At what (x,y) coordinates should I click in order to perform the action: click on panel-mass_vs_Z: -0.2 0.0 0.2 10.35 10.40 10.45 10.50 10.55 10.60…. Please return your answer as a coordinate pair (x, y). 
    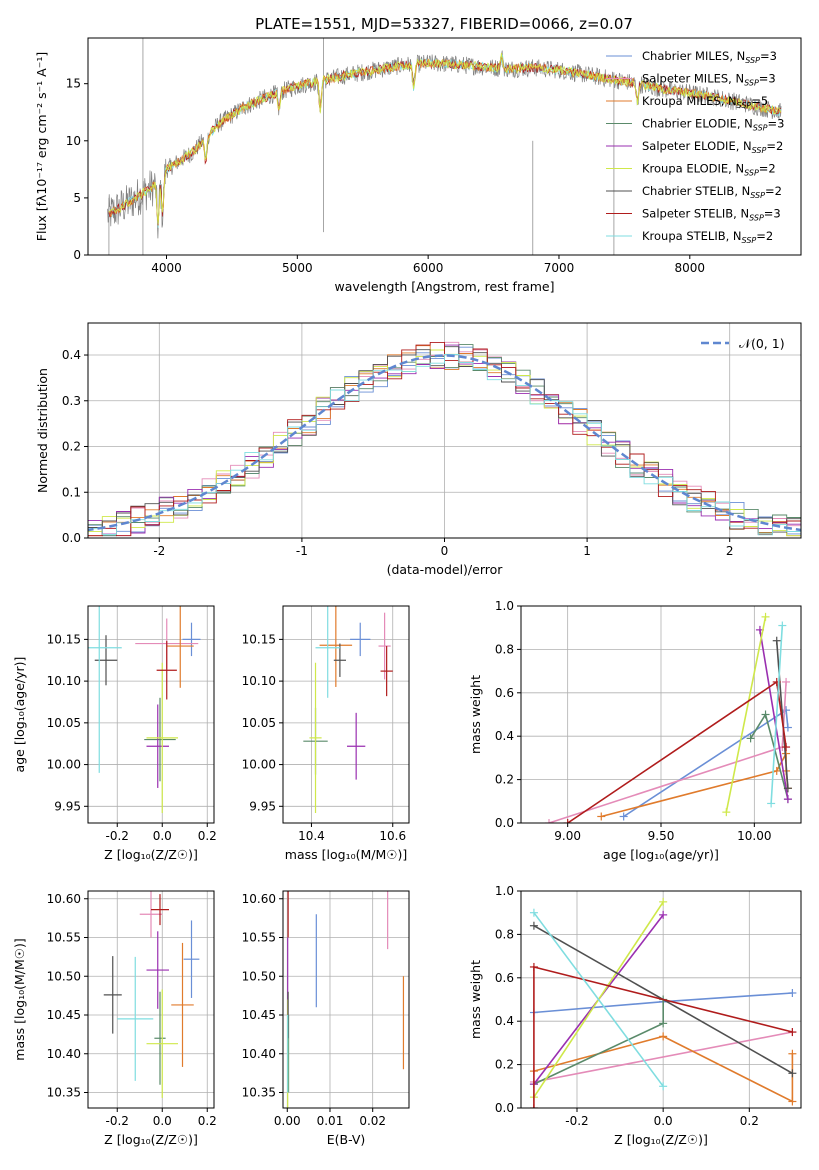
    Looking at the image, I should click on (114, 1018).